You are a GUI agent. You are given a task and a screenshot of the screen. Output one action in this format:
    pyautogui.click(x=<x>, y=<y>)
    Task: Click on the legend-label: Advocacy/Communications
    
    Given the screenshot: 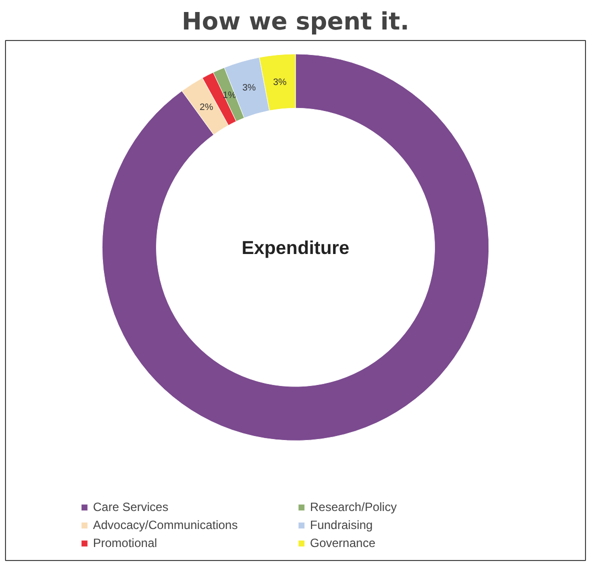 What is the action you would take?
    pyautogui.click(x=166, y=525)
    